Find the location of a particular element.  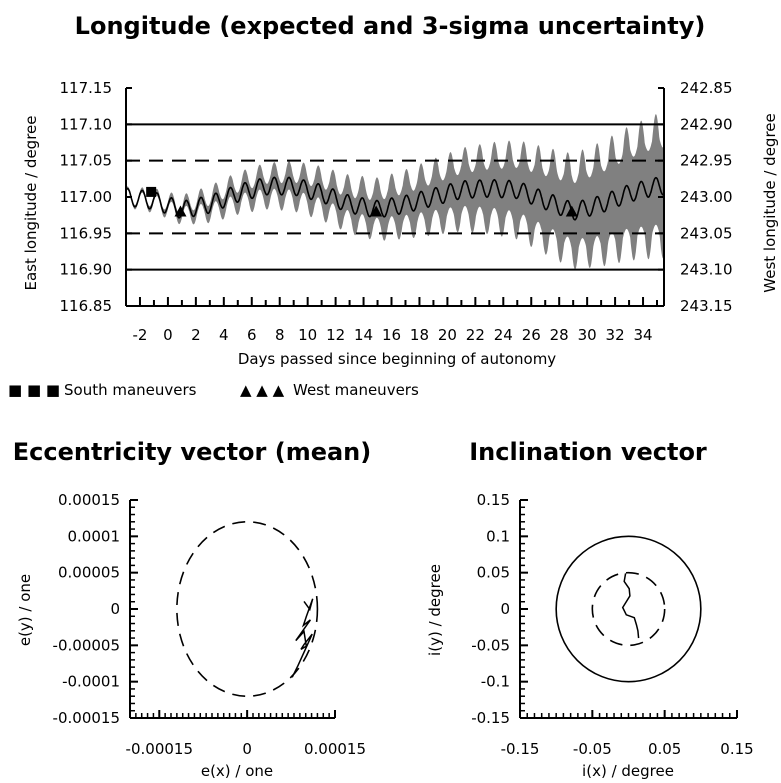

inclination-y-axis-label: i(y) / degree is located at coordinates (435, 610).